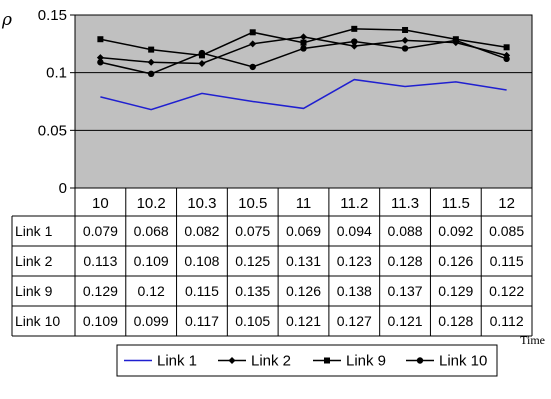 The width and height of the screenshot is (551, 399). I want to click on data-label: 0.068, so click(151, 231).